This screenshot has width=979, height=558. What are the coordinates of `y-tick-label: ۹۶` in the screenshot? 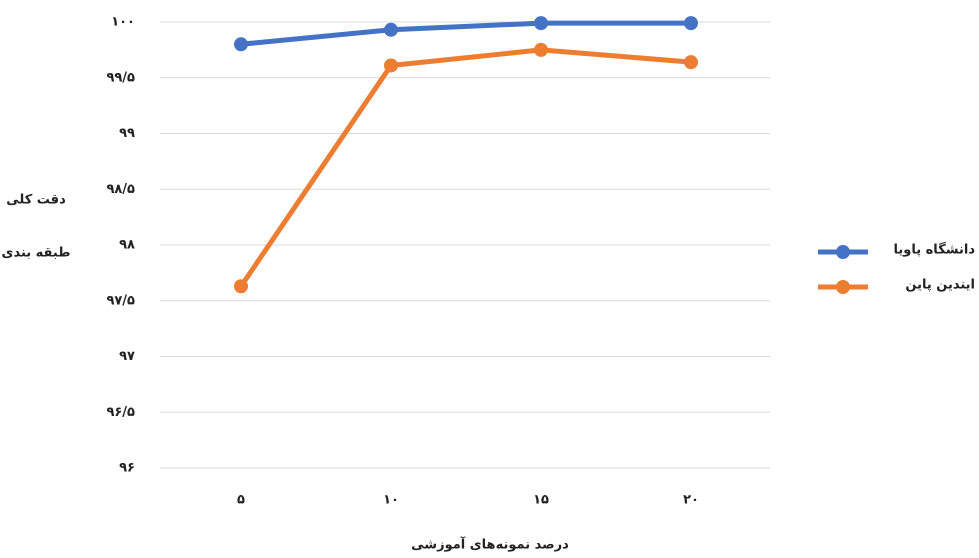 It's located at (127, 468).